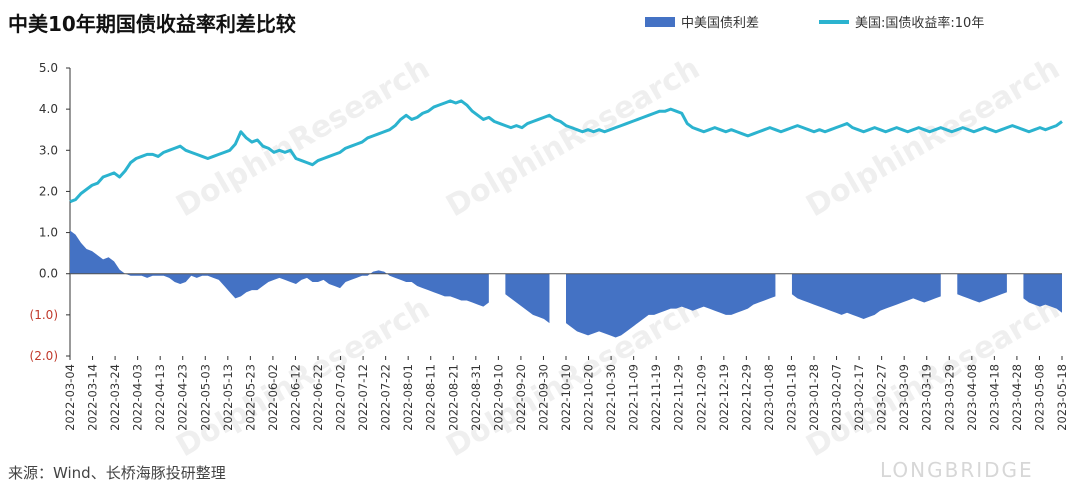 The height and width of the screenshot is (495, 1080). What do you see at coordinates (543, 397) in the screenshot?
I see `x-tick-label: 2022-09-30` at bounding box center [543, 397].